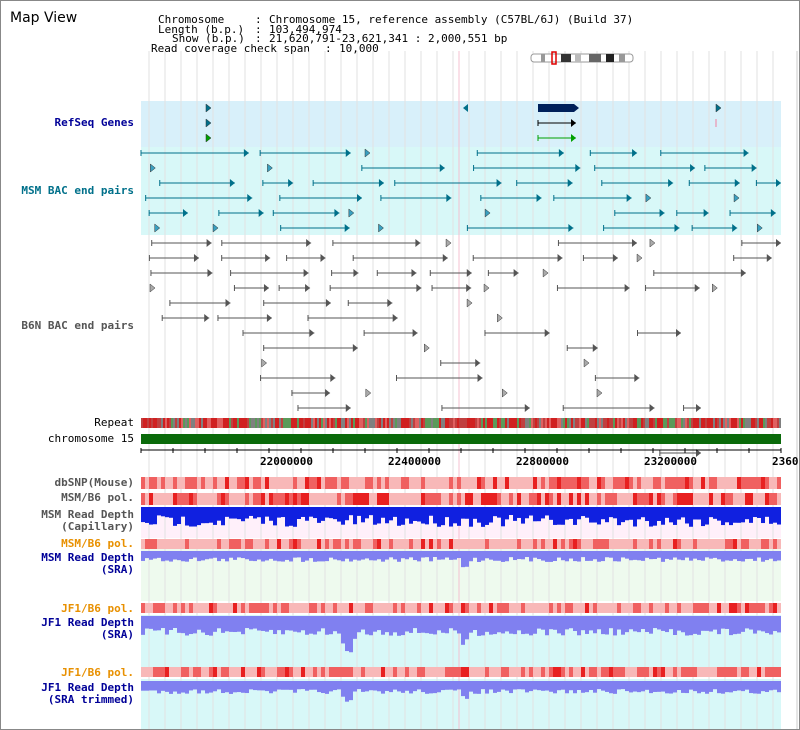 This screenshot has height=730, width=800. I want to click on jf1-pol-2-label: JF1/B6 pol., so click(97, 672).